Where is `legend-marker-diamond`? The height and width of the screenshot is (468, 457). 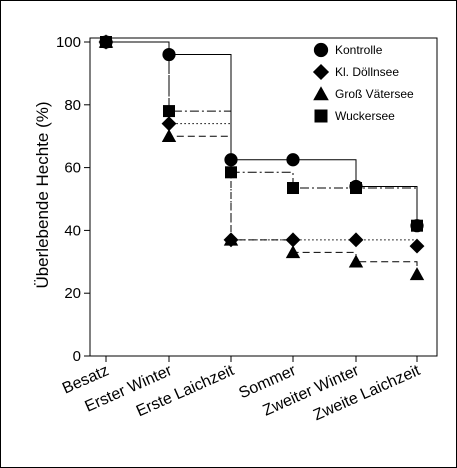
legend-marker-diamond is located at coordinates (321, 72).